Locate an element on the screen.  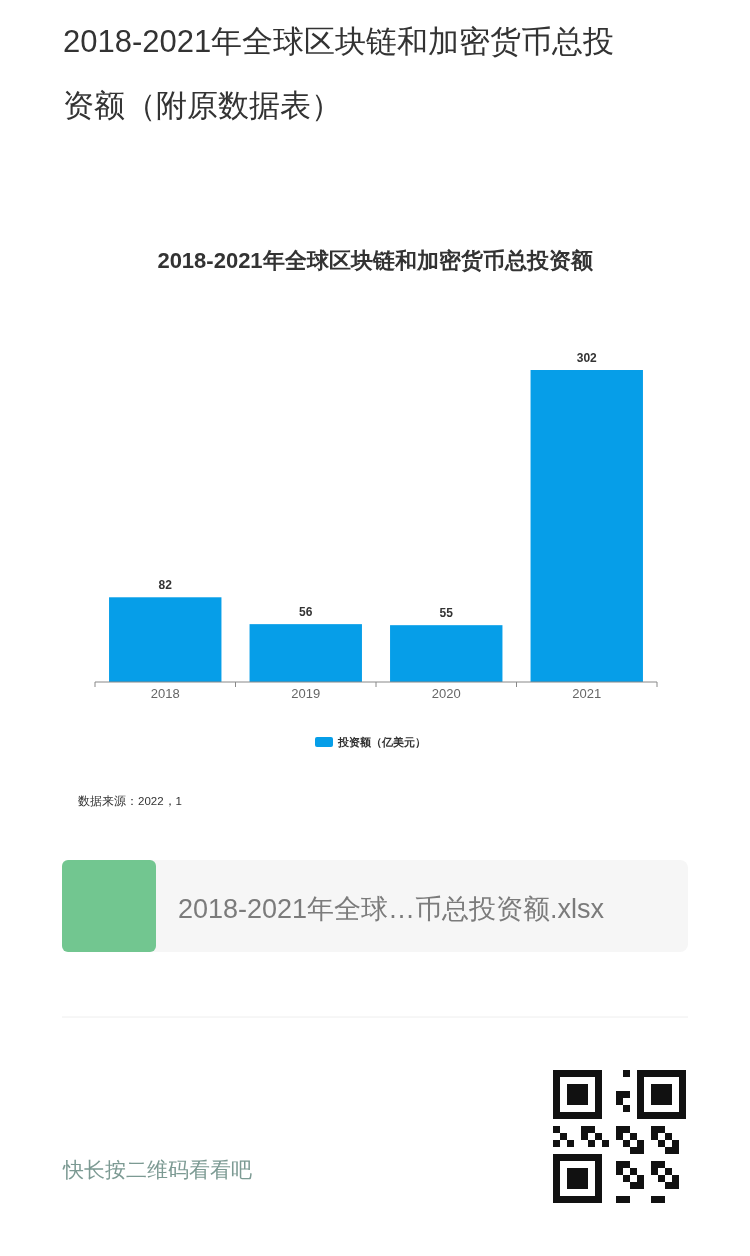
x-tick-label: 2021 is located at coordinates (587, 693).